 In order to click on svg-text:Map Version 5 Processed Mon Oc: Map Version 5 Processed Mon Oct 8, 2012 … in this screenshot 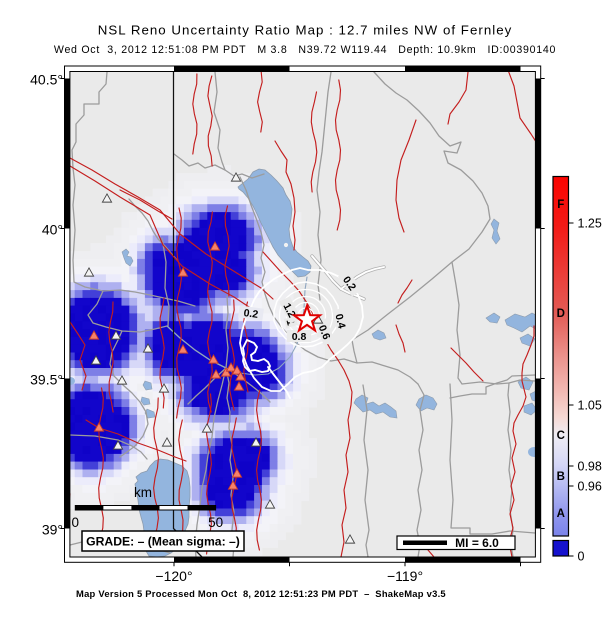, I will do `click(261, 593)`.